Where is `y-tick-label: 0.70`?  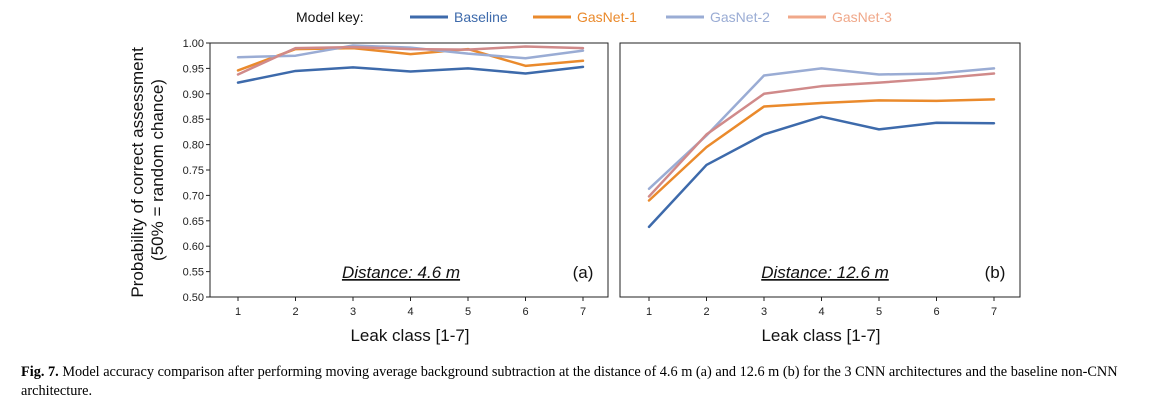
y-tick-label: 0.70 is located at coordinates (193, 196).